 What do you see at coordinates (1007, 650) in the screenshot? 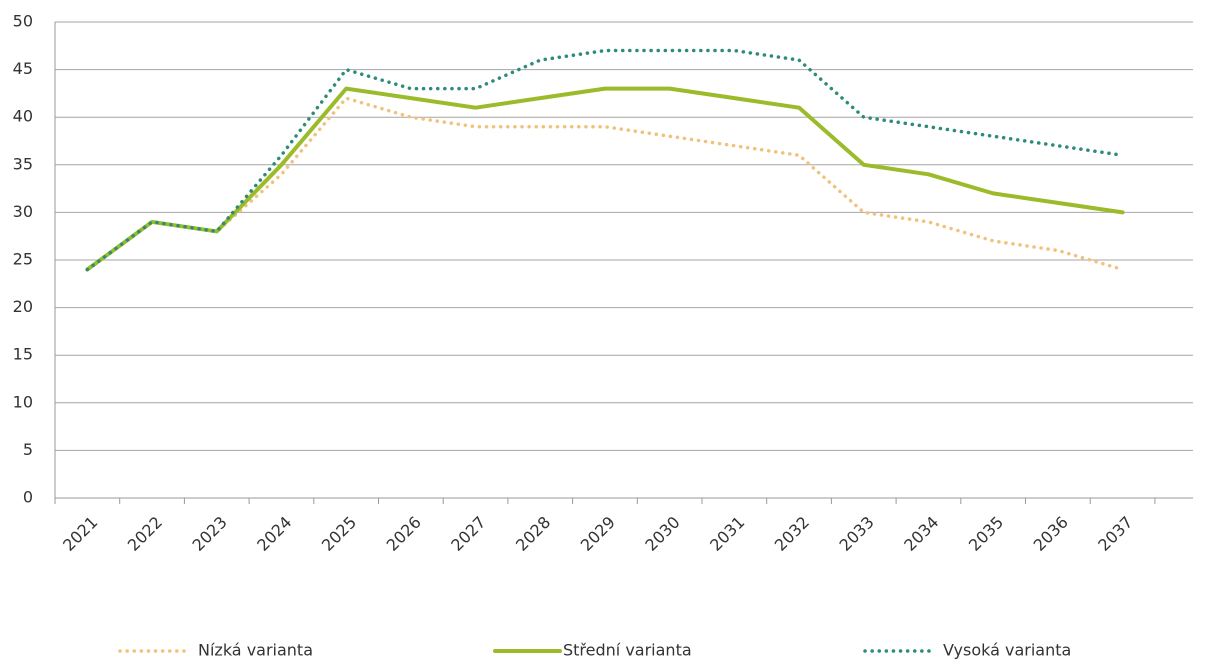
I see `legend-label: Vysoká varianta` at bounding box center [1007, 650].